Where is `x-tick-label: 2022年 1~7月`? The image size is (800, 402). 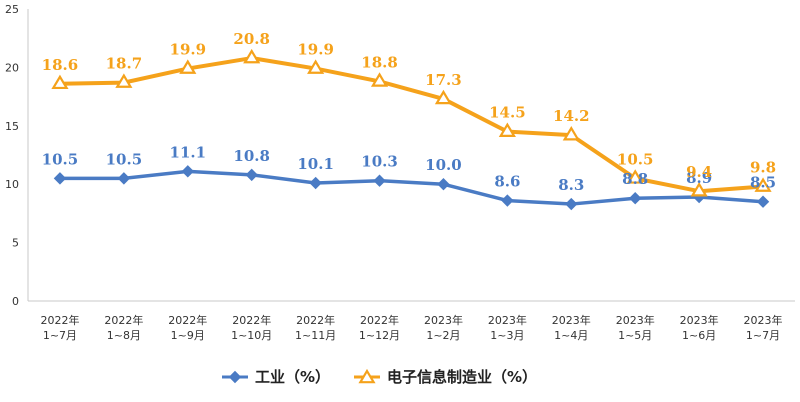 x-tick-label: 2022年 1~7月 is located at coordinates (59, 327).